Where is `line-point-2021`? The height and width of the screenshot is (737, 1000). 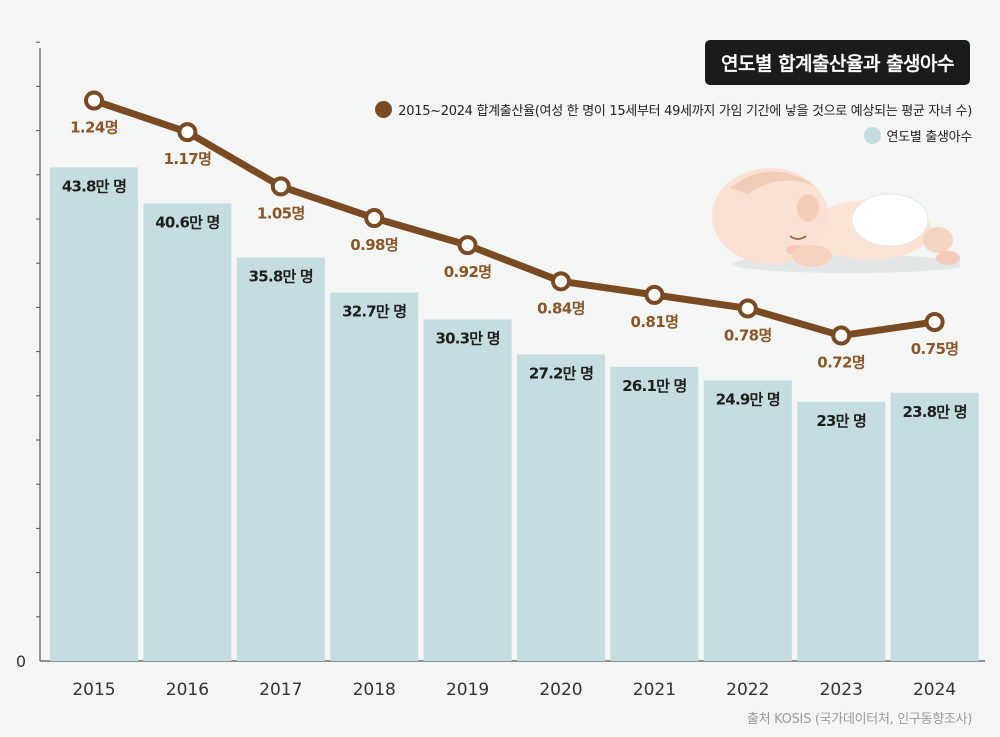 line-point-2021 is located at coordinates (654, 294).